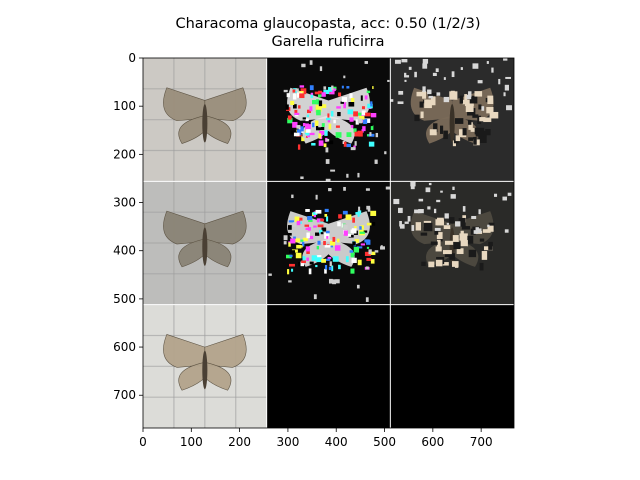 This screenshot has height=480, width=640. Describe the element at coordinates (336, 442) in the screenshot. I see `x-tick-label: 400` at that location.